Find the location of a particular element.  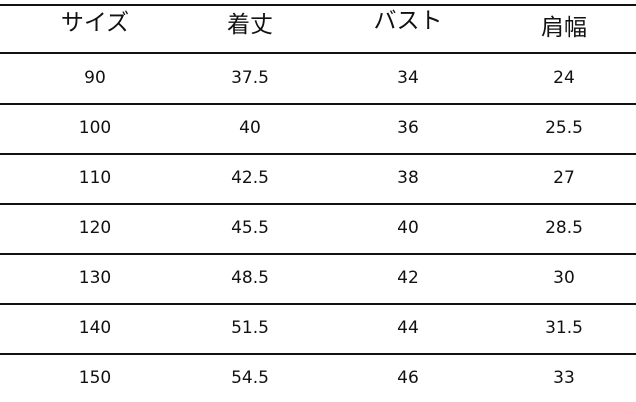

table-cell: 100 is located at coordinates (95, 128).